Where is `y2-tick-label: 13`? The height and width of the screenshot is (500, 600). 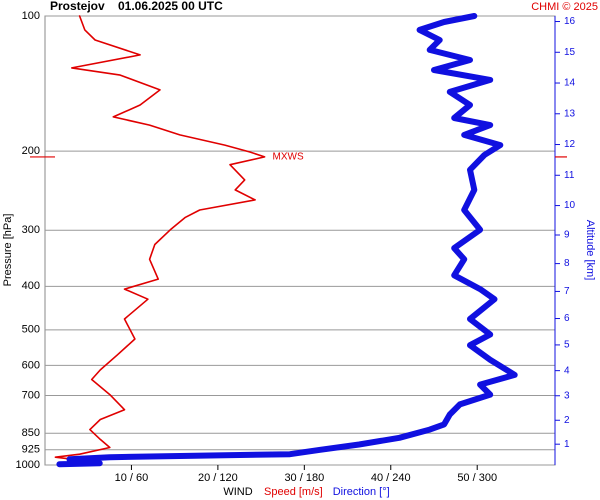
y2-tick-label: 13 is located at coordinates (570, 113).